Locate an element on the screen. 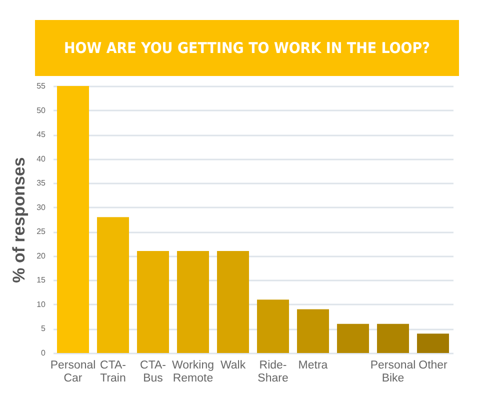 This screenshot has height=399, width=501. y-tick-label: 0 is located at coordinates (43, 353).